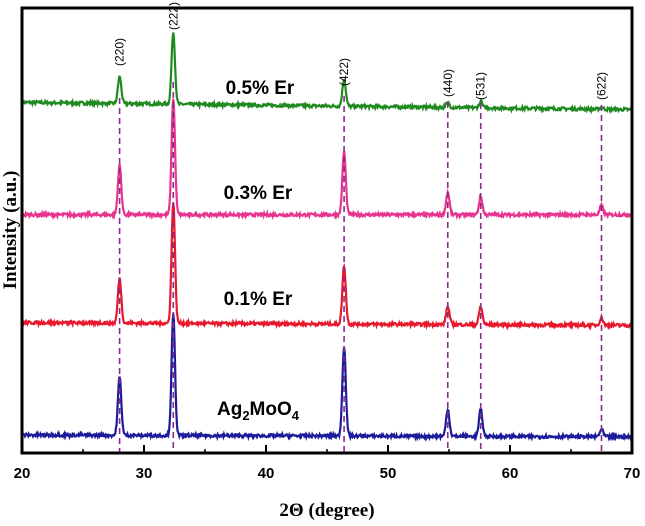 This screenshot has height=526, width=645. I want to click on series-label-1: 0.3% Er, so click(258, 193).